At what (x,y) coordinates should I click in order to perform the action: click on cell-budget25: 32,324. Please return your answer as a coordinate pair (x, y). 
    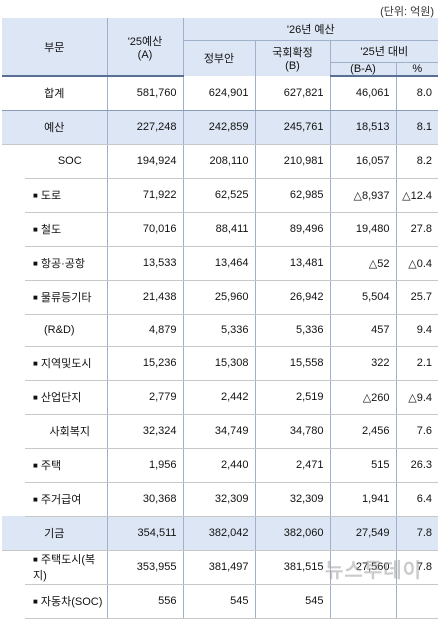
    Looking at the image, I should click on (144, 431).